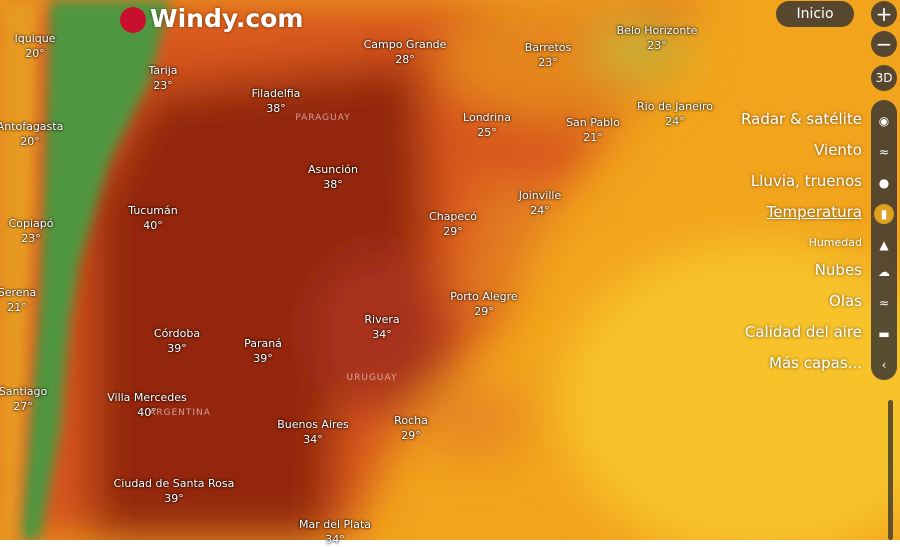 This screenshot has height=547, width=900. I want to click on layer-icon: ▲, so click(884, 245).